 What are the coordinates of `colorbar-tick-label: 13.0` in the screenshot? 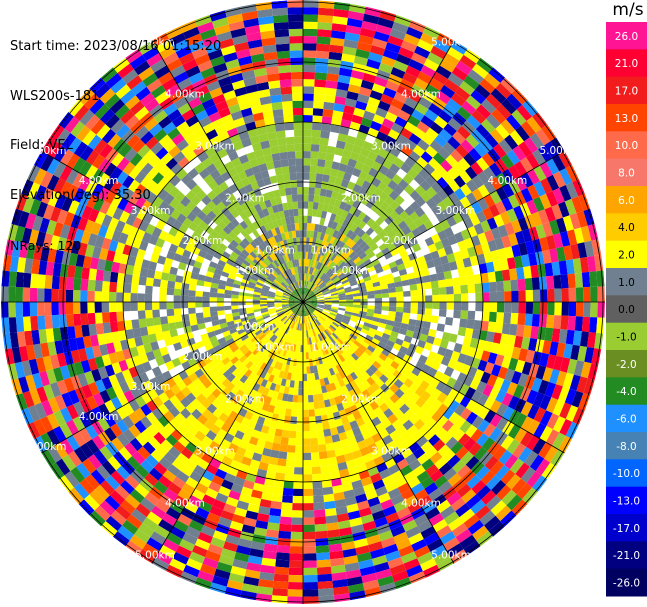 It's located at (626, 119).